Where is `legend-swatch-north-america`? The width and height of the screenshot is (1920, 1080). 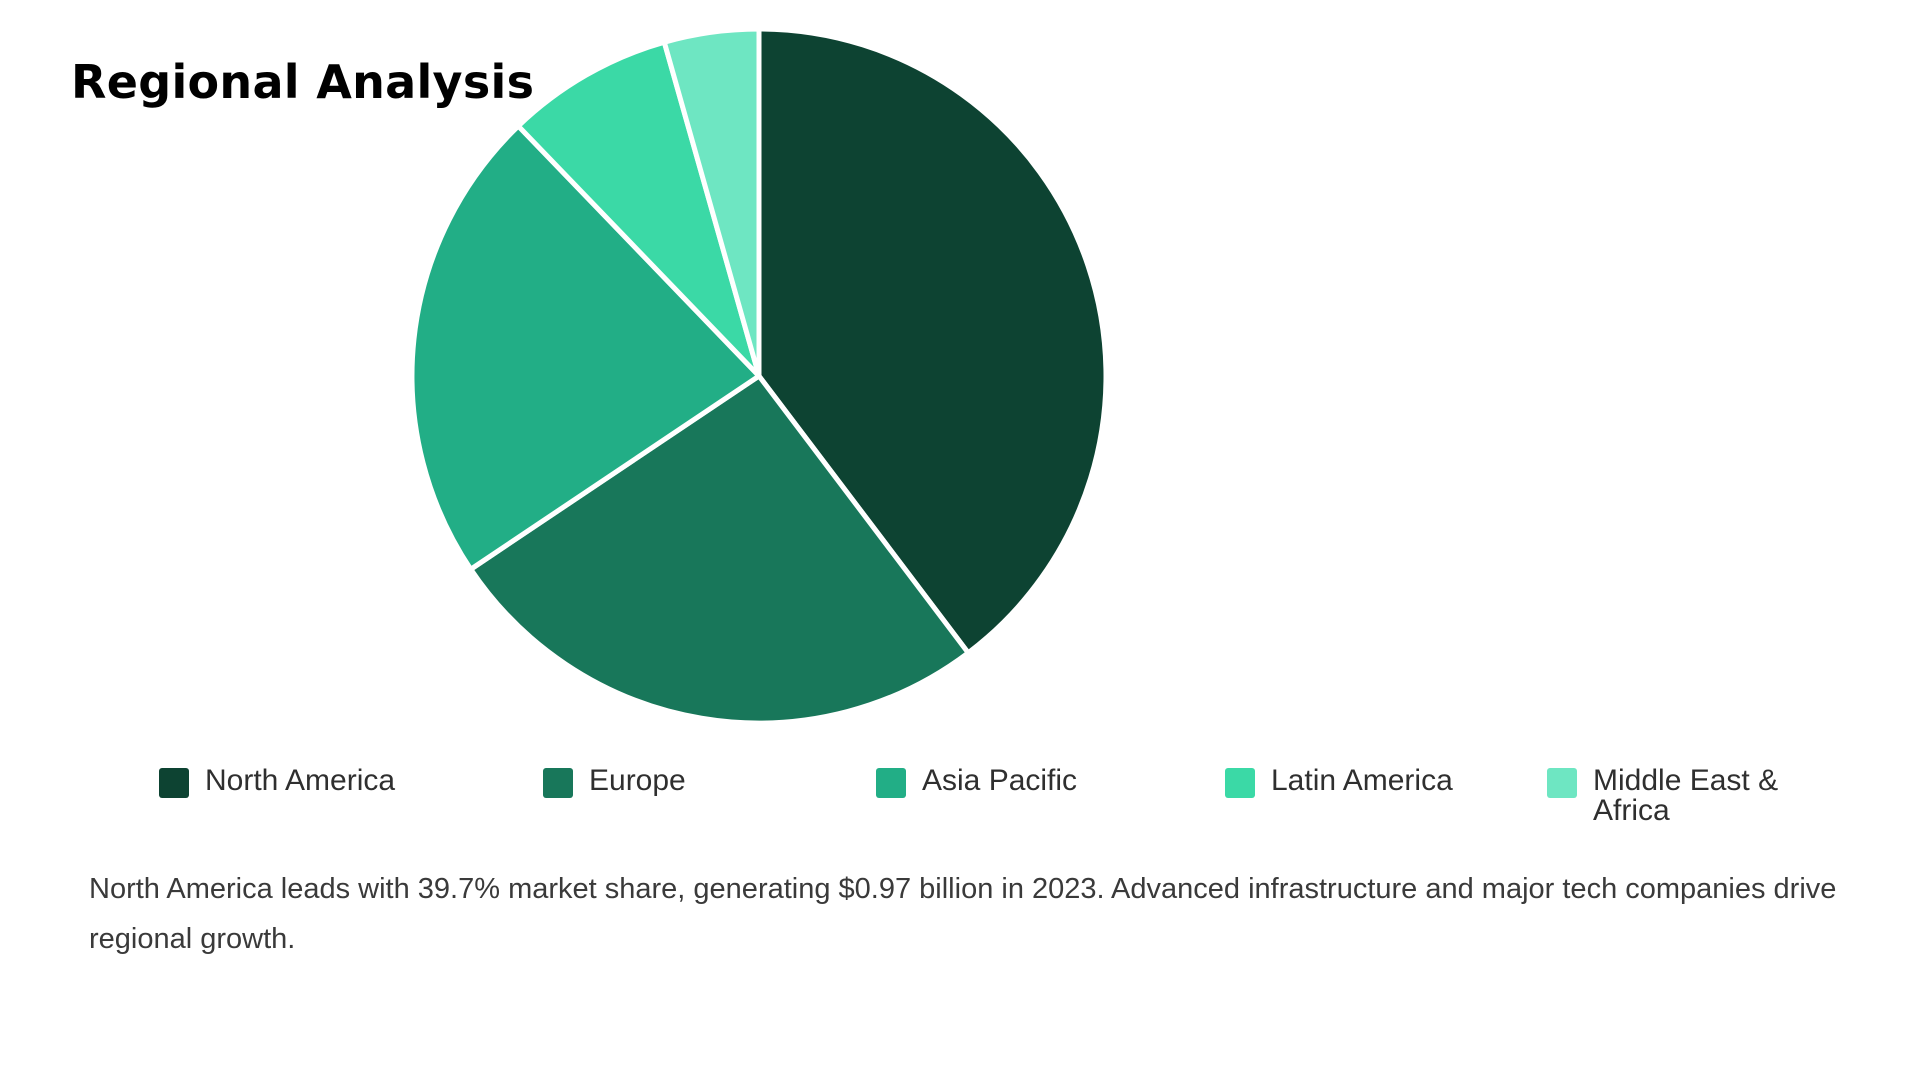 legend-swatch-north-america is located at coordinates (174, 783).